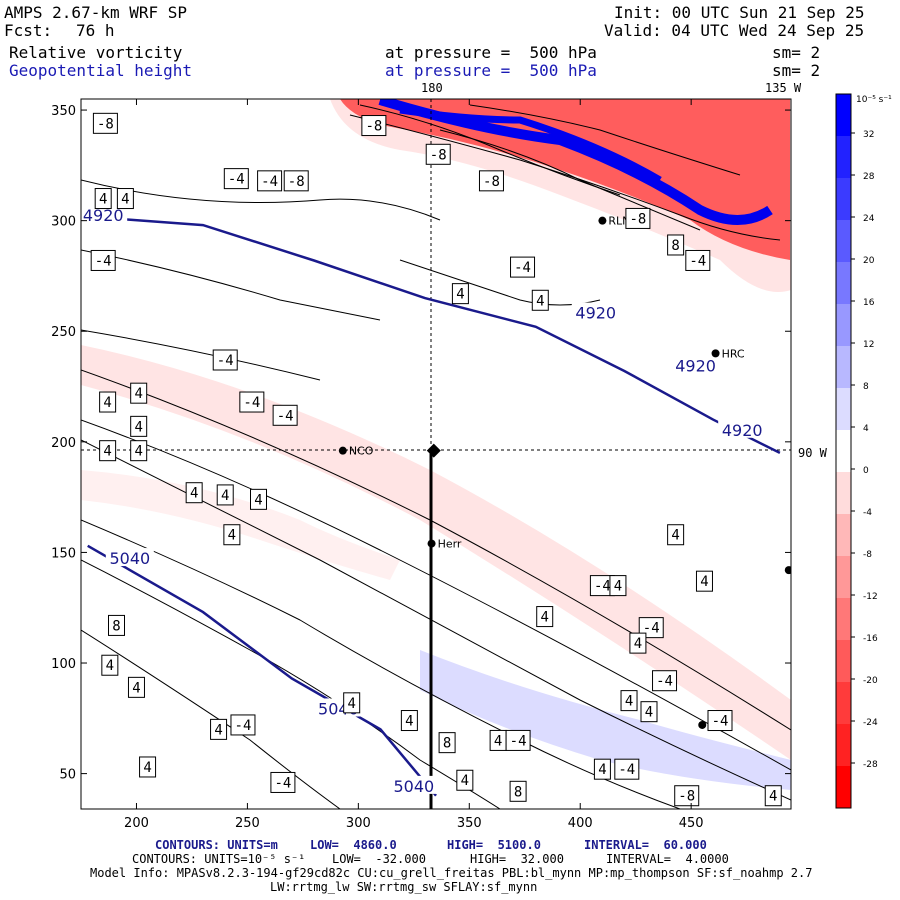 Image resolution: width=900 pixels, height=900 pixels. I want to click on field-vorticity-title: Relative vorticity, so click(96, 52).